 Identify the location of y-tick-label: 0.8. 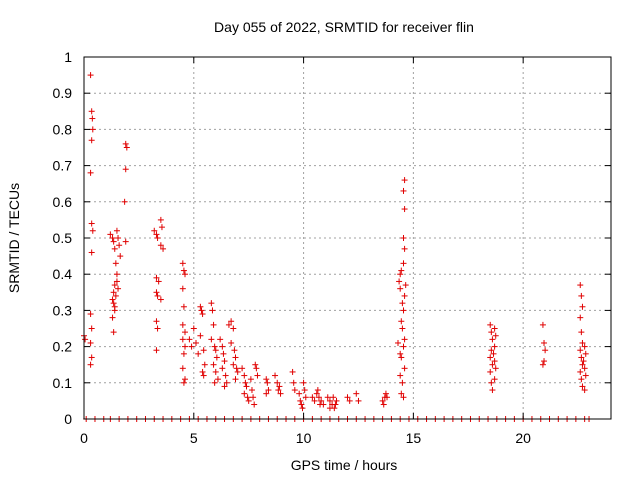
(63, 129).